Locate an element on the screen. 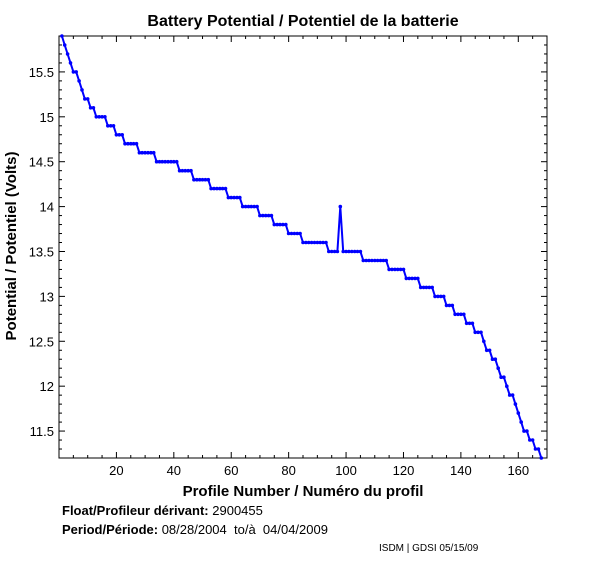 The image size is (605, 576). y-axis-label: Potential / Potentiel (Volts) is located at coordinates (11, 246).